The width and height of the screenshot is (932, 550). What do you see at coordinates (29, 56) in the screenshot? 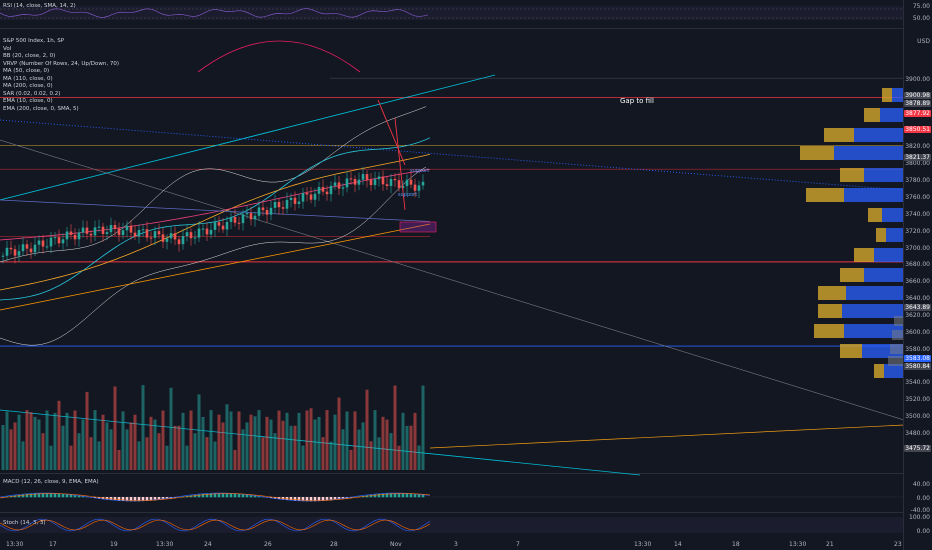
I see `legend-bb: BB (20, close, 2, 0)` at bounding box center [29, 56].